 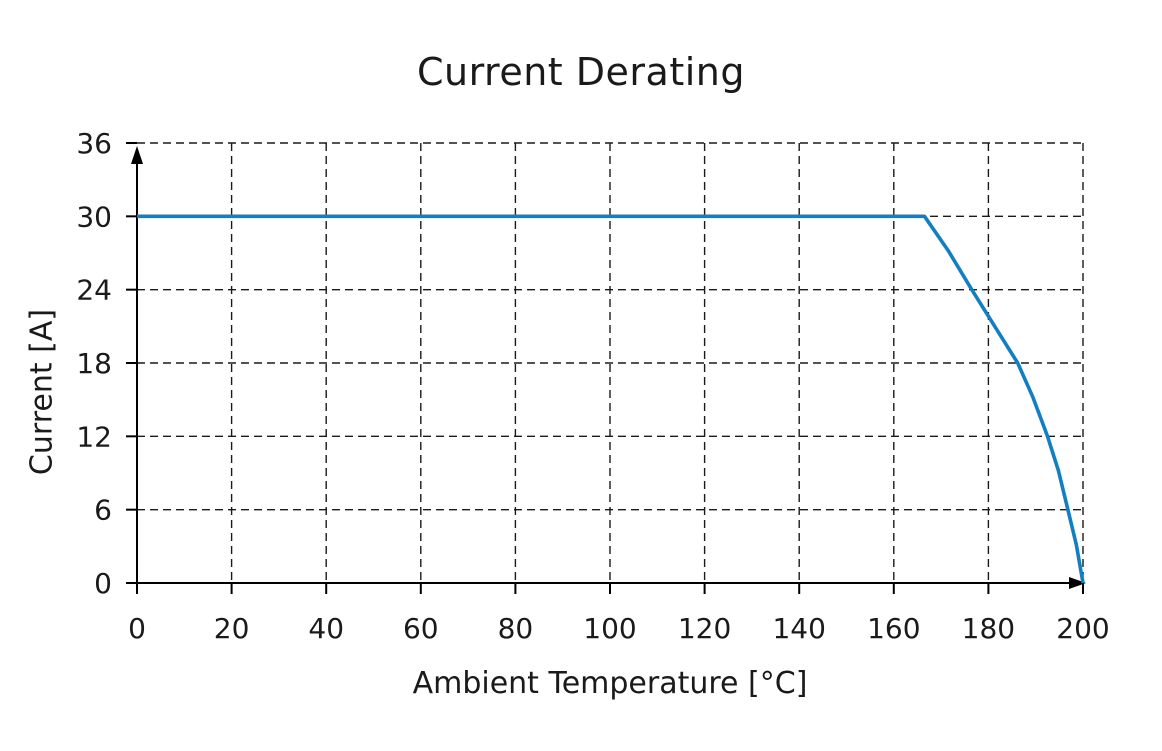 I want to click on y-tick-label: 6, so click(x=103, y=510).